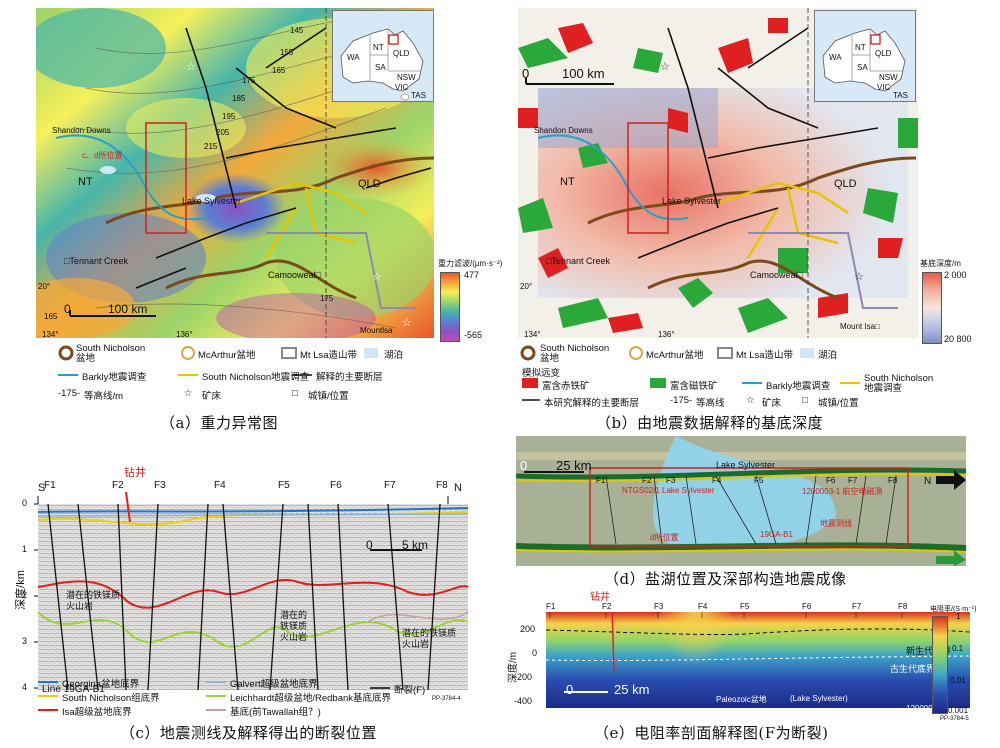 This screenshot has height=748, width=1000. What do you see at coordinates (111, 698) in the screenshot?
I see `legend-south-nicholson: South Nicholson组底界` at bounding box center [111, 698].